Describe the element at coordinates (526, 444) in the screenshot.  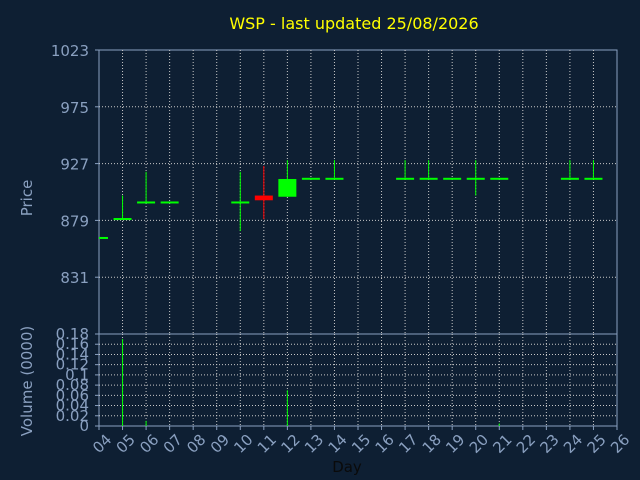
I see `x-tick-label: 22` at that location.